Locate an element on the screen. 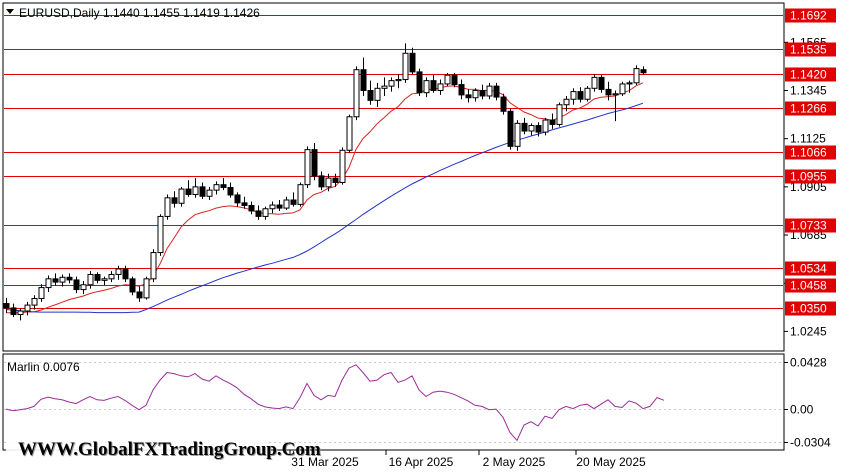  level-label: 1.0458 is located at coordinates (808, 286).